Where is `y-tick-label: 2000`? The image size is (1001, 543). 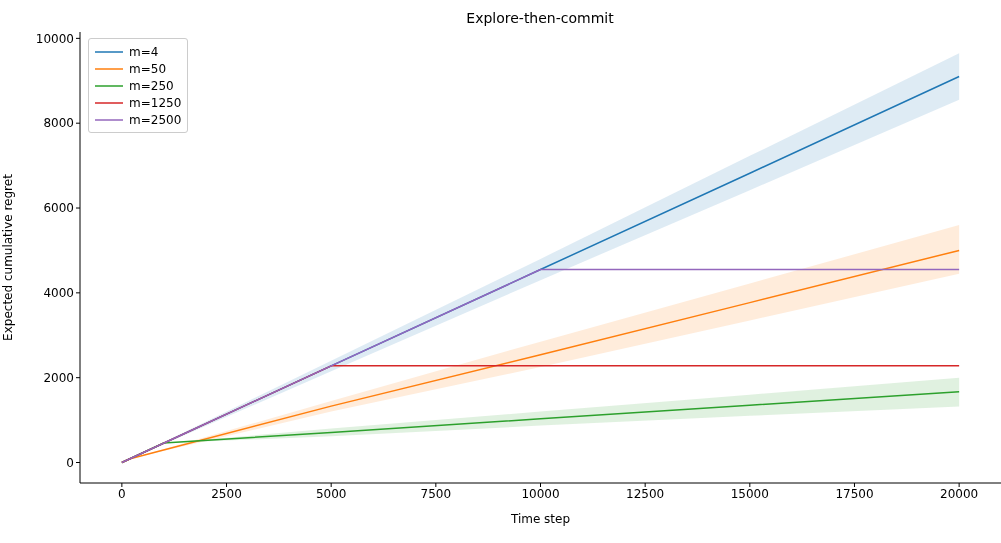
y-tick-label: 2000 is located at coordinates (58, 377).